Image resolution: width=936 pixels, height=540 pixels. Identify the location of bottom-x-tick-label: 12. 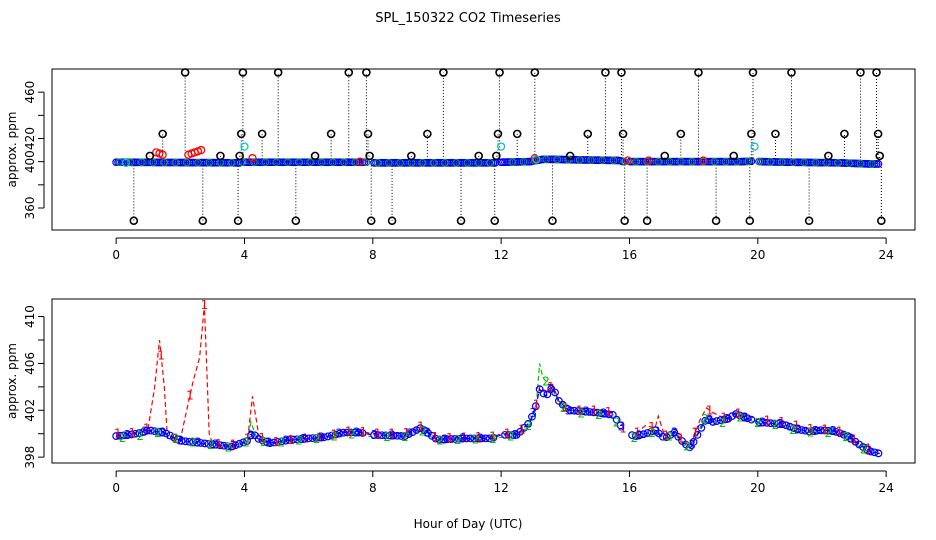
(501, 488).